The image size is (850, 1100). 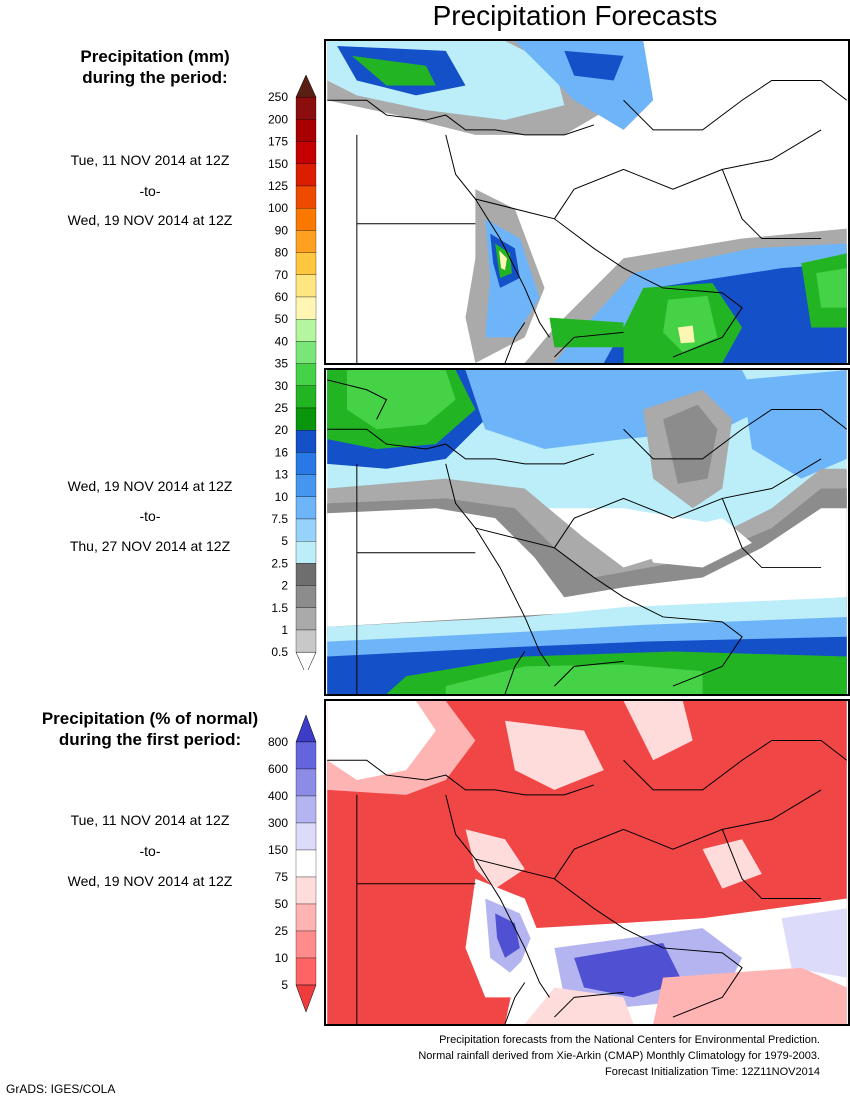 What do you see at coordinates (282, 452) in the screenshot?
I see `precip-colorbar-tick-label: 16` at bounding box center [282, 452].